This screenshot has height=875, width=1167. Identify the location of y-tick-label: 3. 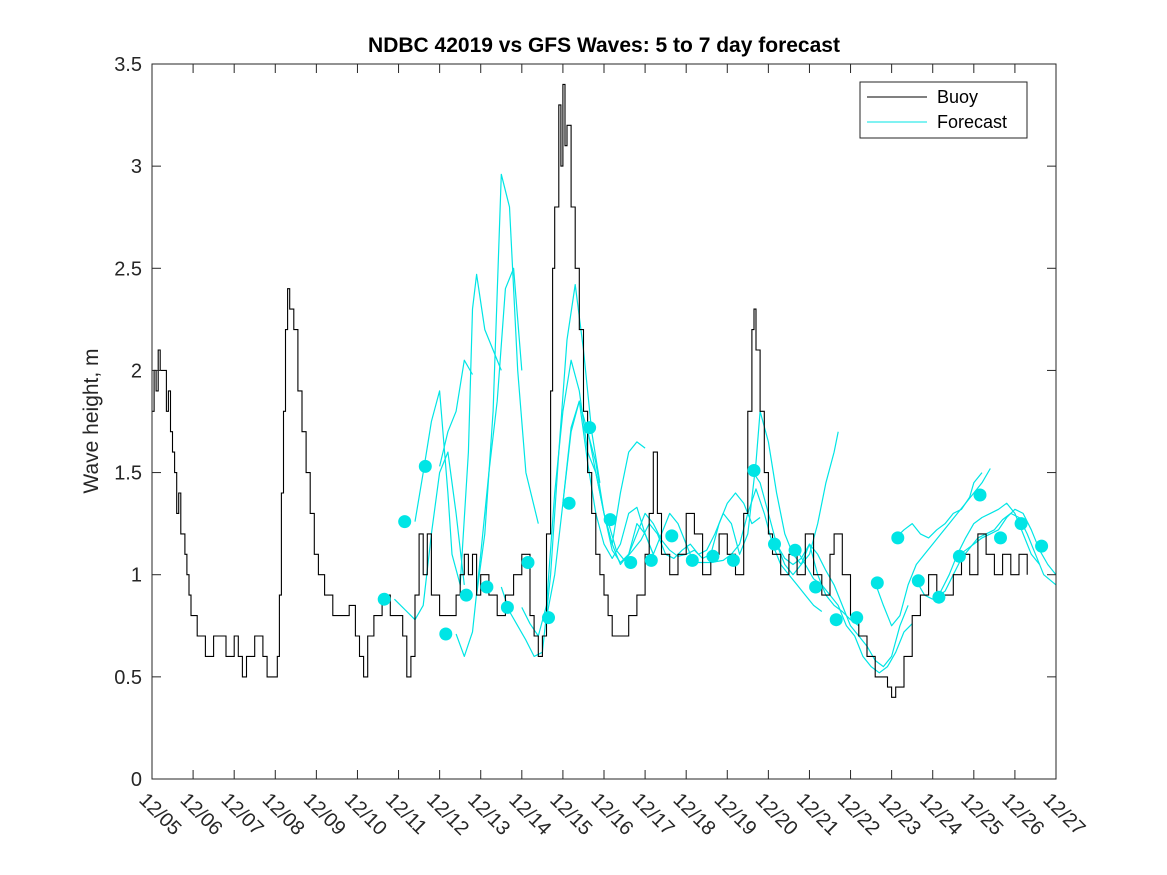
(136, 167).